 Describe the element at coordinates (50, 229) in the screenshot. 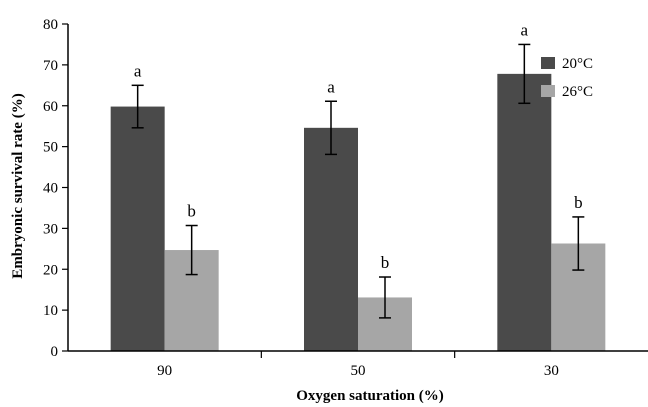

I see `y-tick-label: 30` at that location.